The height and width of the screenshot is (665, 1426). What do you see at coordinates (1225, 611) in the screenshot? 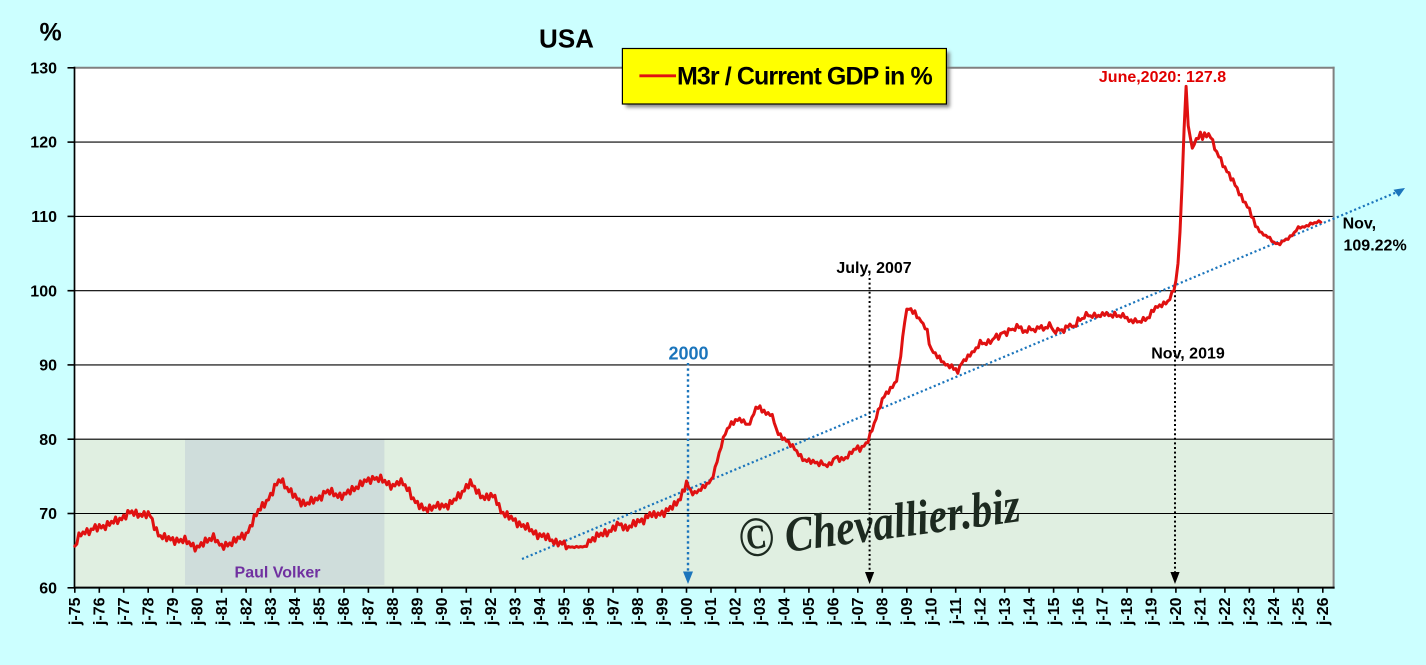
I see `svg-text: j-22` at bounding box center [1225, 611].